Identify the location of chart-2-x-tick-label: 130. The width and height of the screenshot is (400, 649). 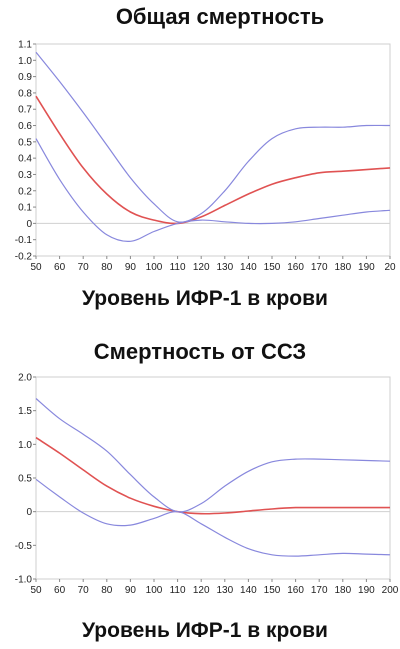
(224, 590).